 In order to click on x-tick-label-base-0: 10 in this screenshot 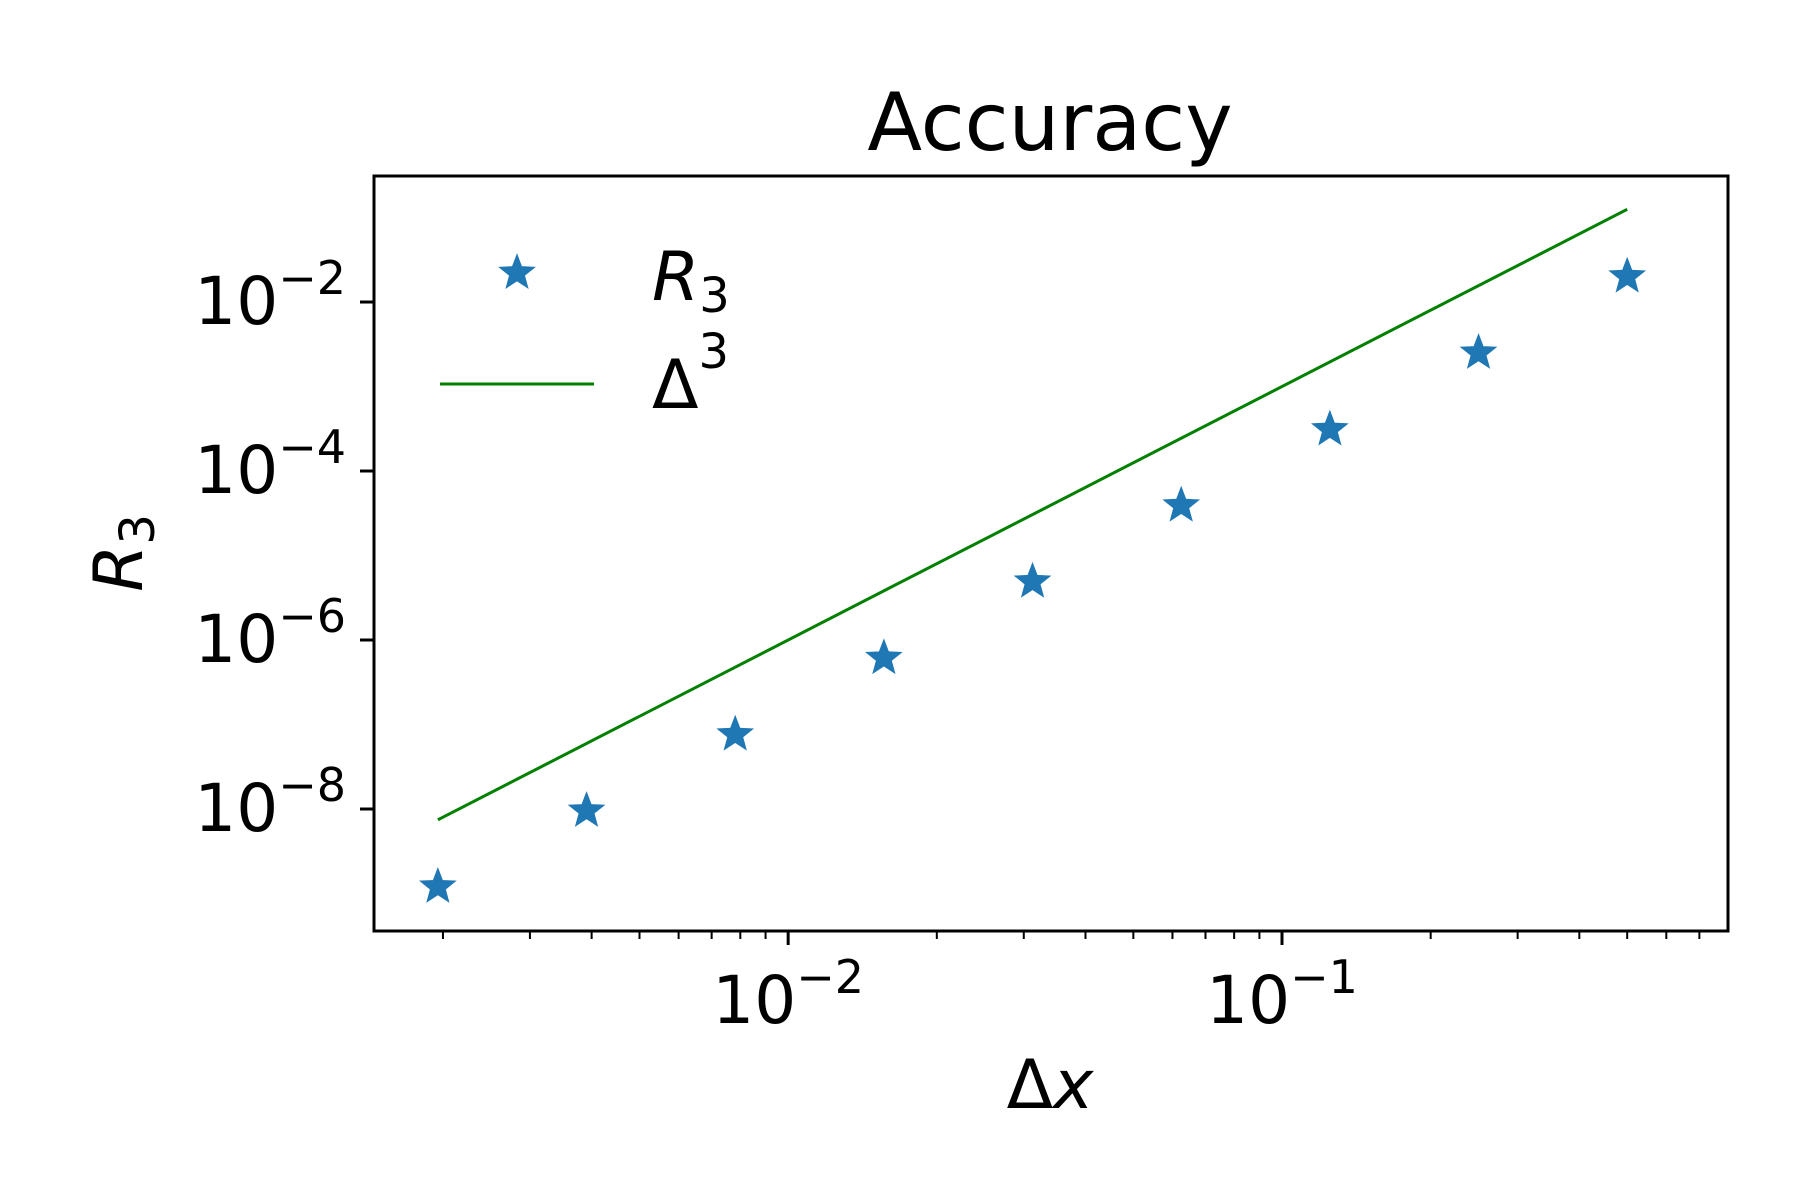, I will do `click(754, 1000)`.